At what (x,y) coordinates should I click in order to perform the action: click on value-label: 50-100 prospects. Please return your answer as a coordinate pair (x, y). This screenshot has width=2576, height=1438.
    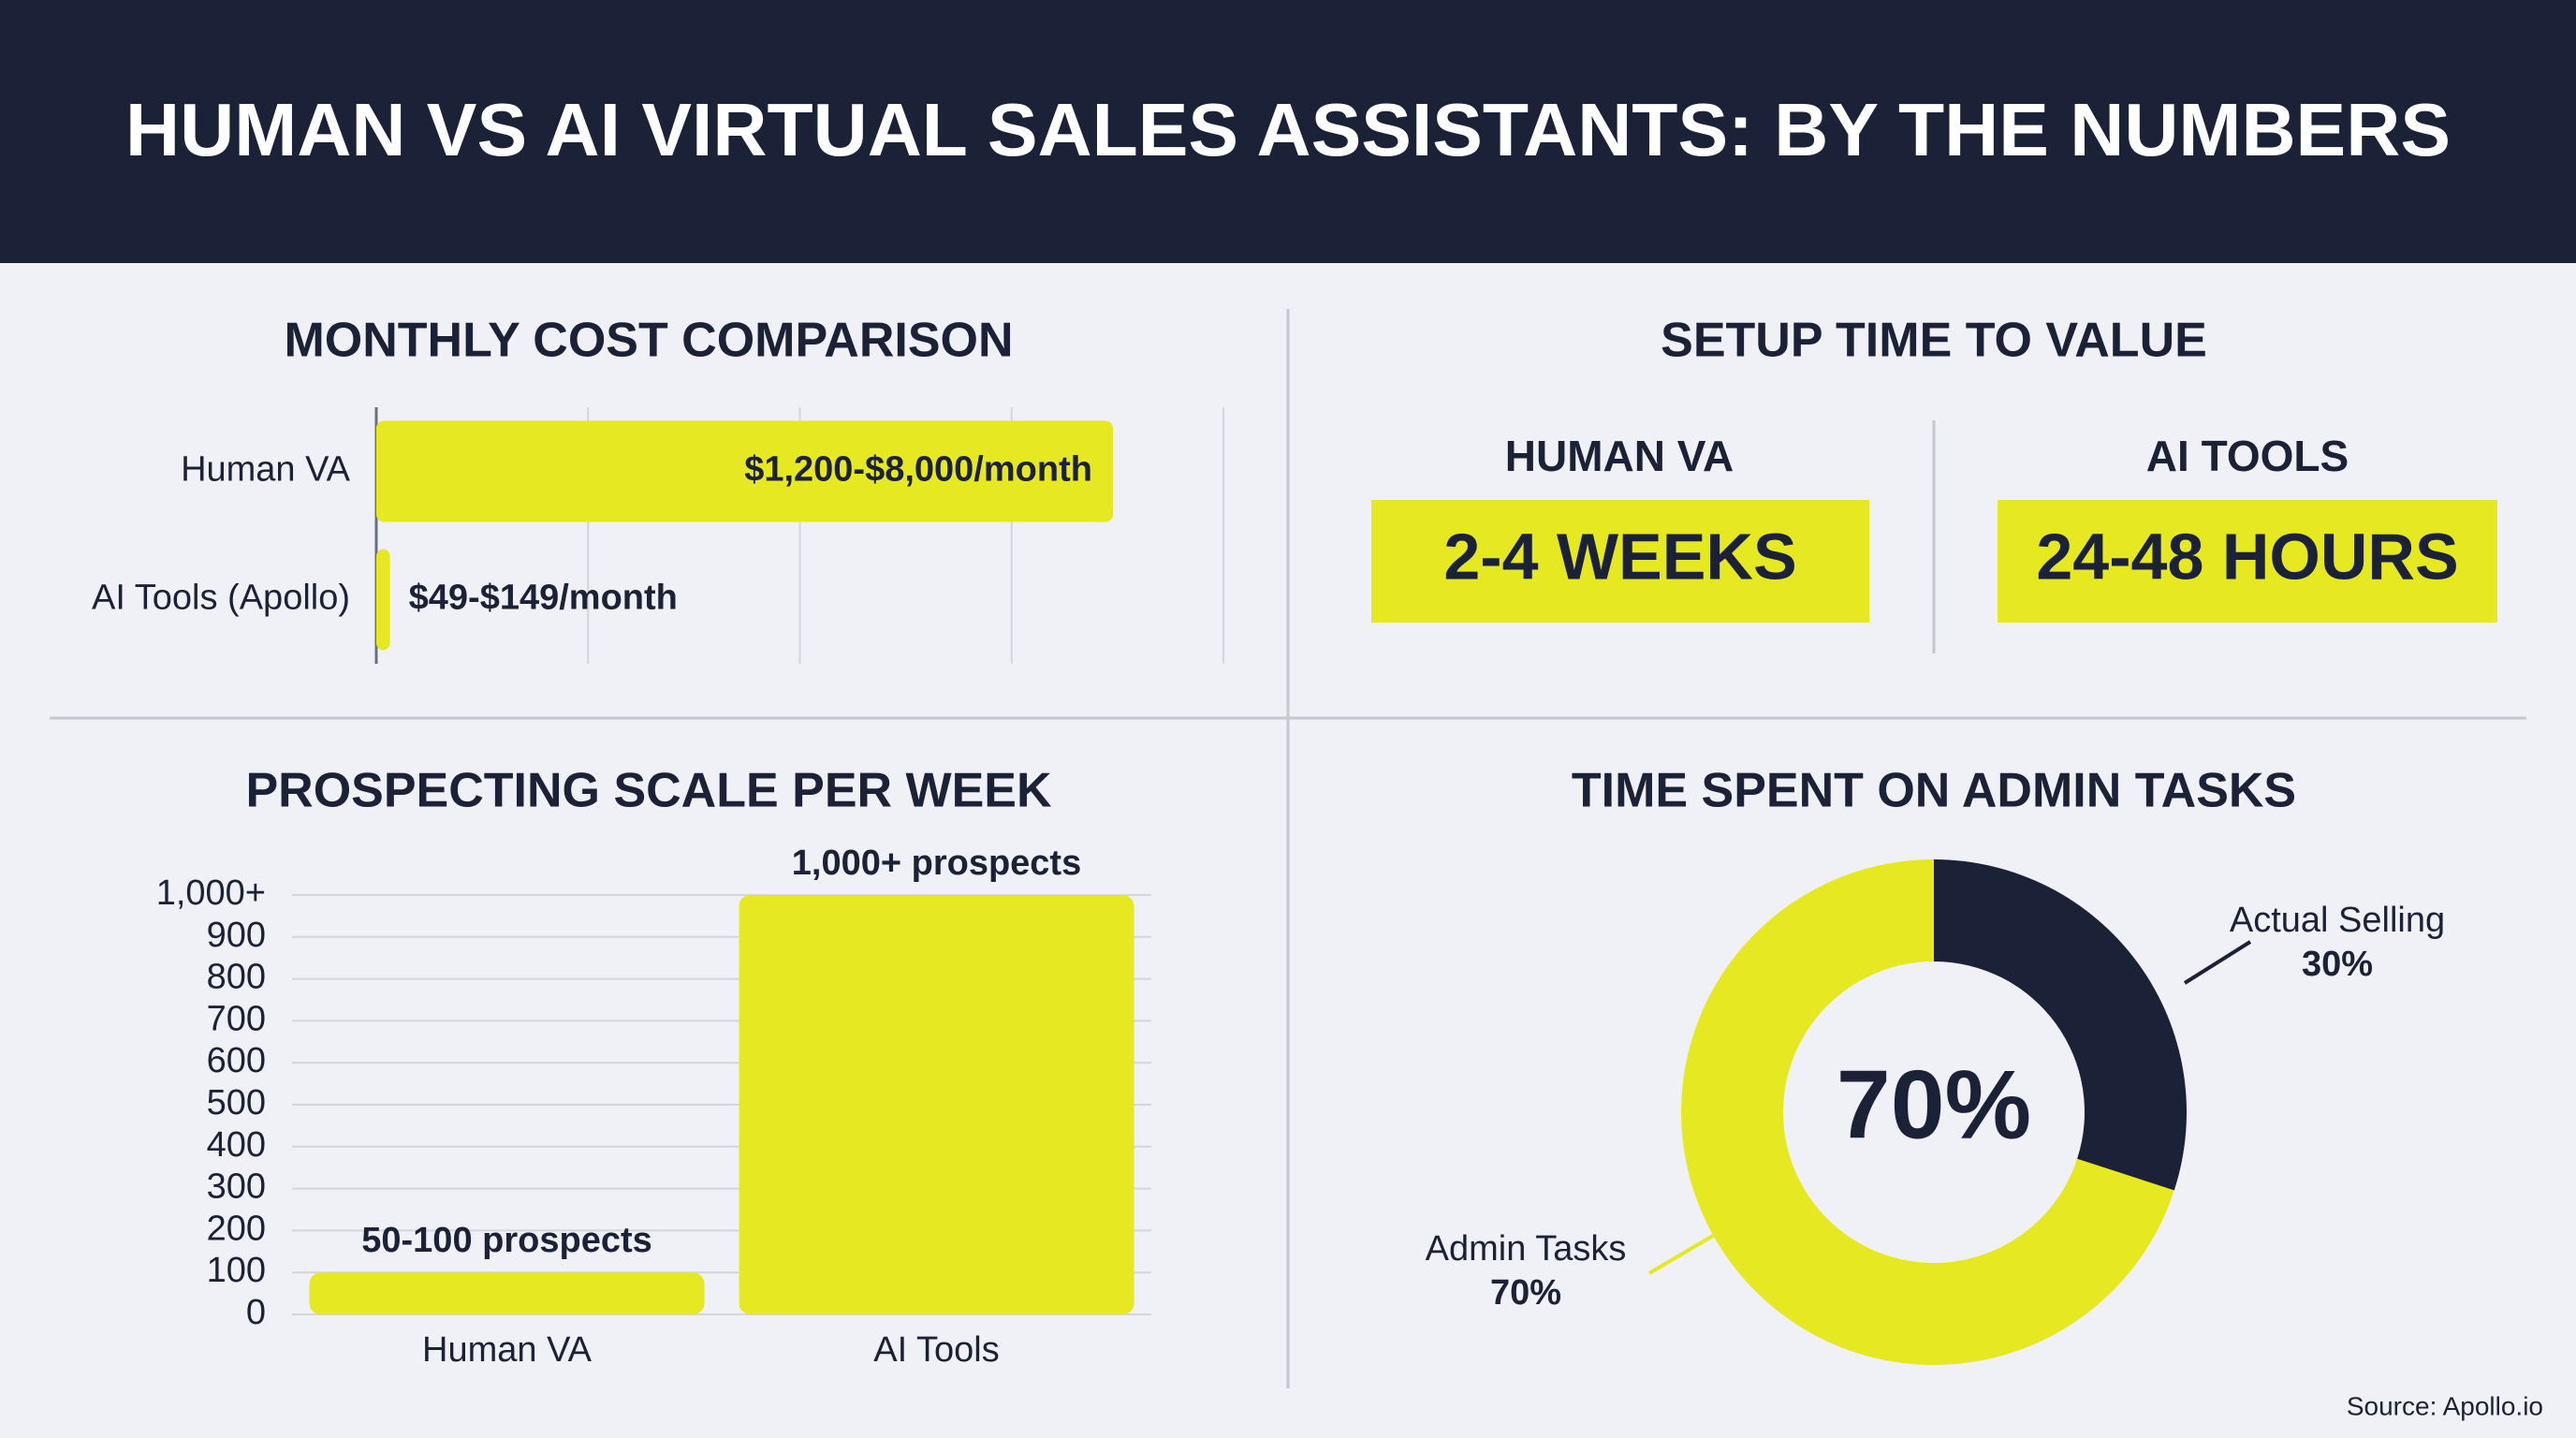
    Looking at the image, I should click on (506, 1240).